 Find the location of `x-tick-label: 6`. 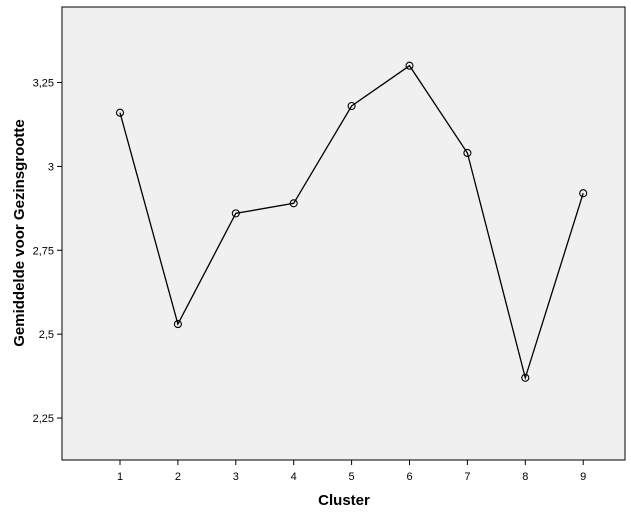

x-tick-label: 6 is located at coordinates (409, 477).